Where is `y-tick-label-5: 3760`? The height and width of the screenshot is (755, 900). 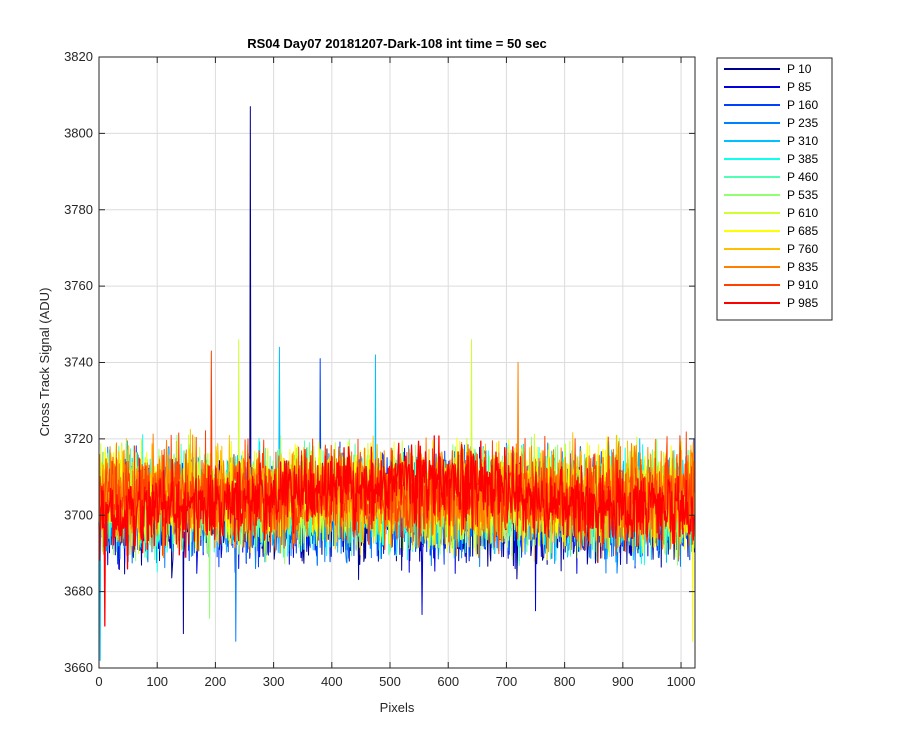 y-tick-label-5: 3760 is located at coordinates (78, 285).